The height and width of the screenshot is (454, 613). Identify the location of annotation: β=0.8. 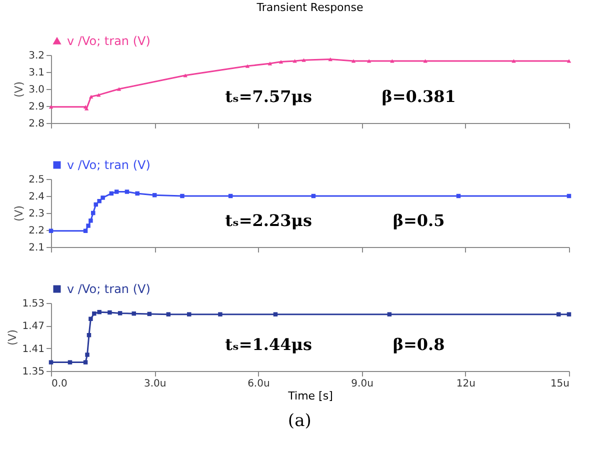
(418, 344).